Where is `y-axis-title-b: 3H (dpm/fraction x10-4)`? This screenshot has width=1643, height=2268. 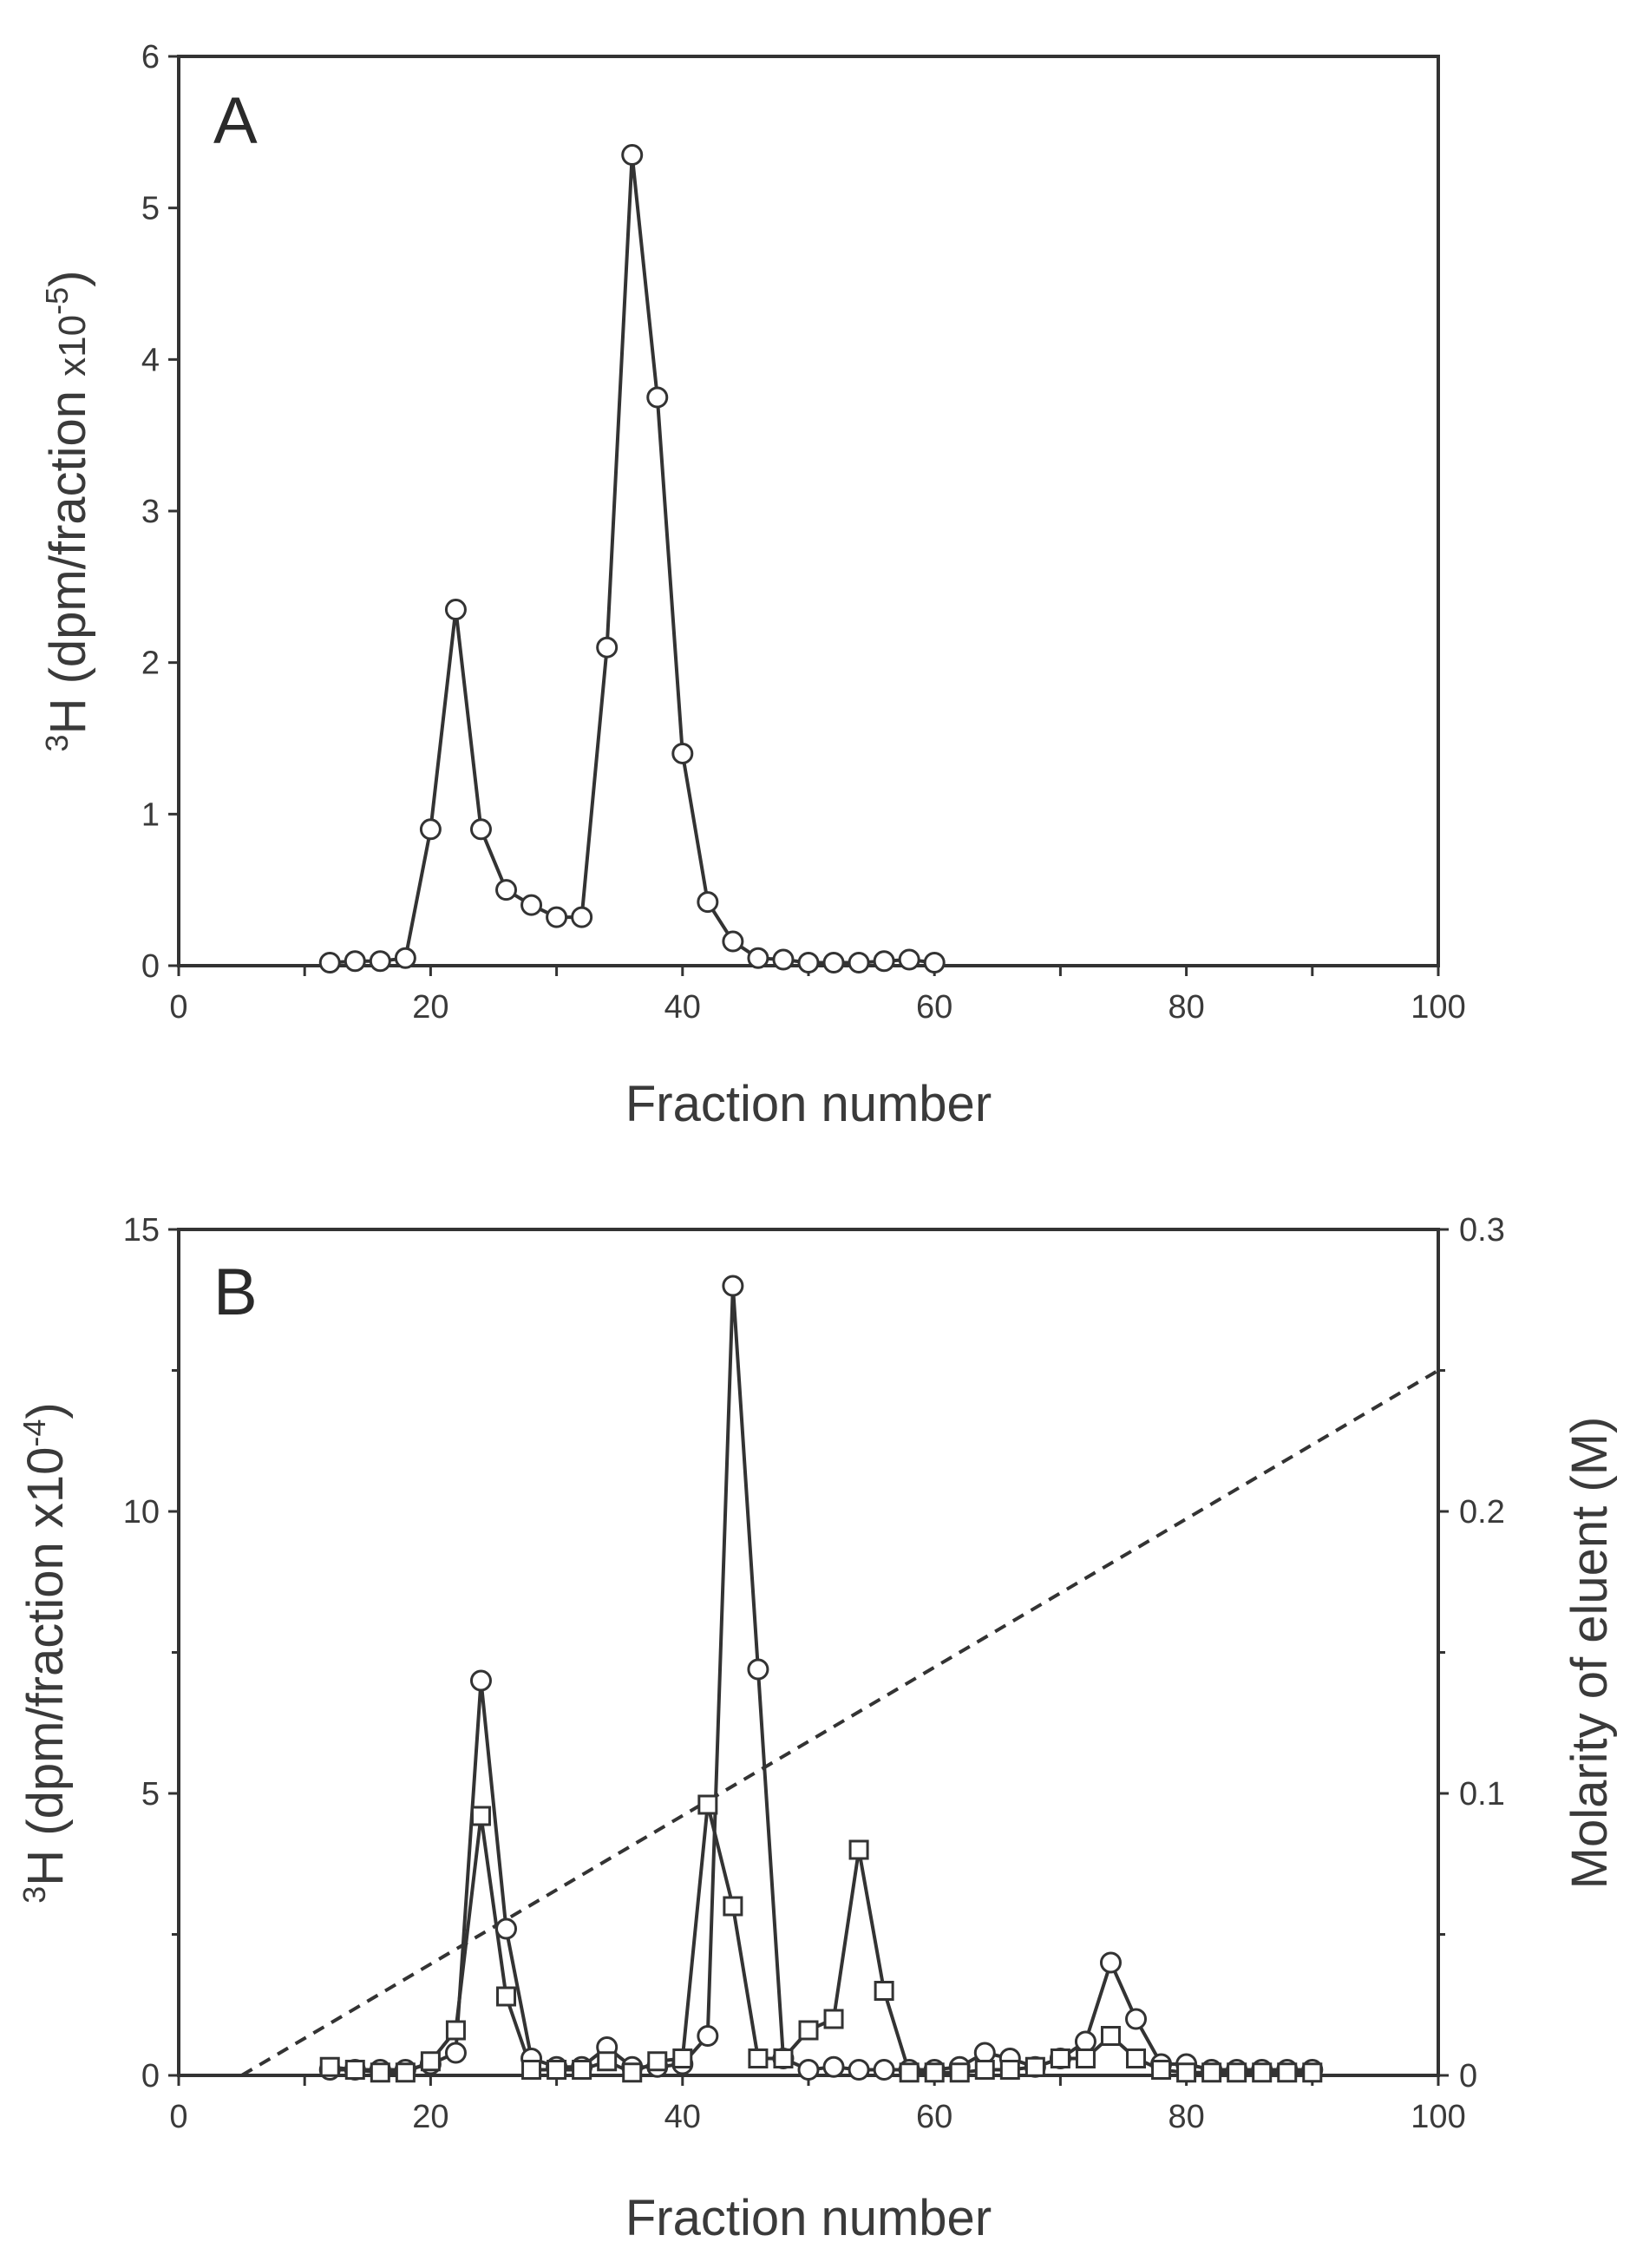
y-axis-title-b: 3H (dpm/fraction x10-4) is located at coordinates (45, 1652).